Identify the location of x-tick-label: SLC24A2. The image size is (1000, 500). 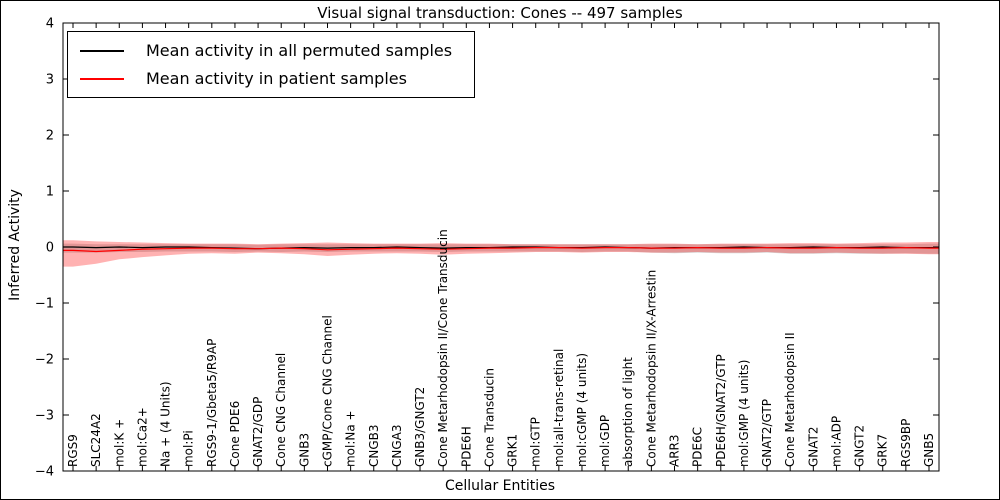
(96, 440).